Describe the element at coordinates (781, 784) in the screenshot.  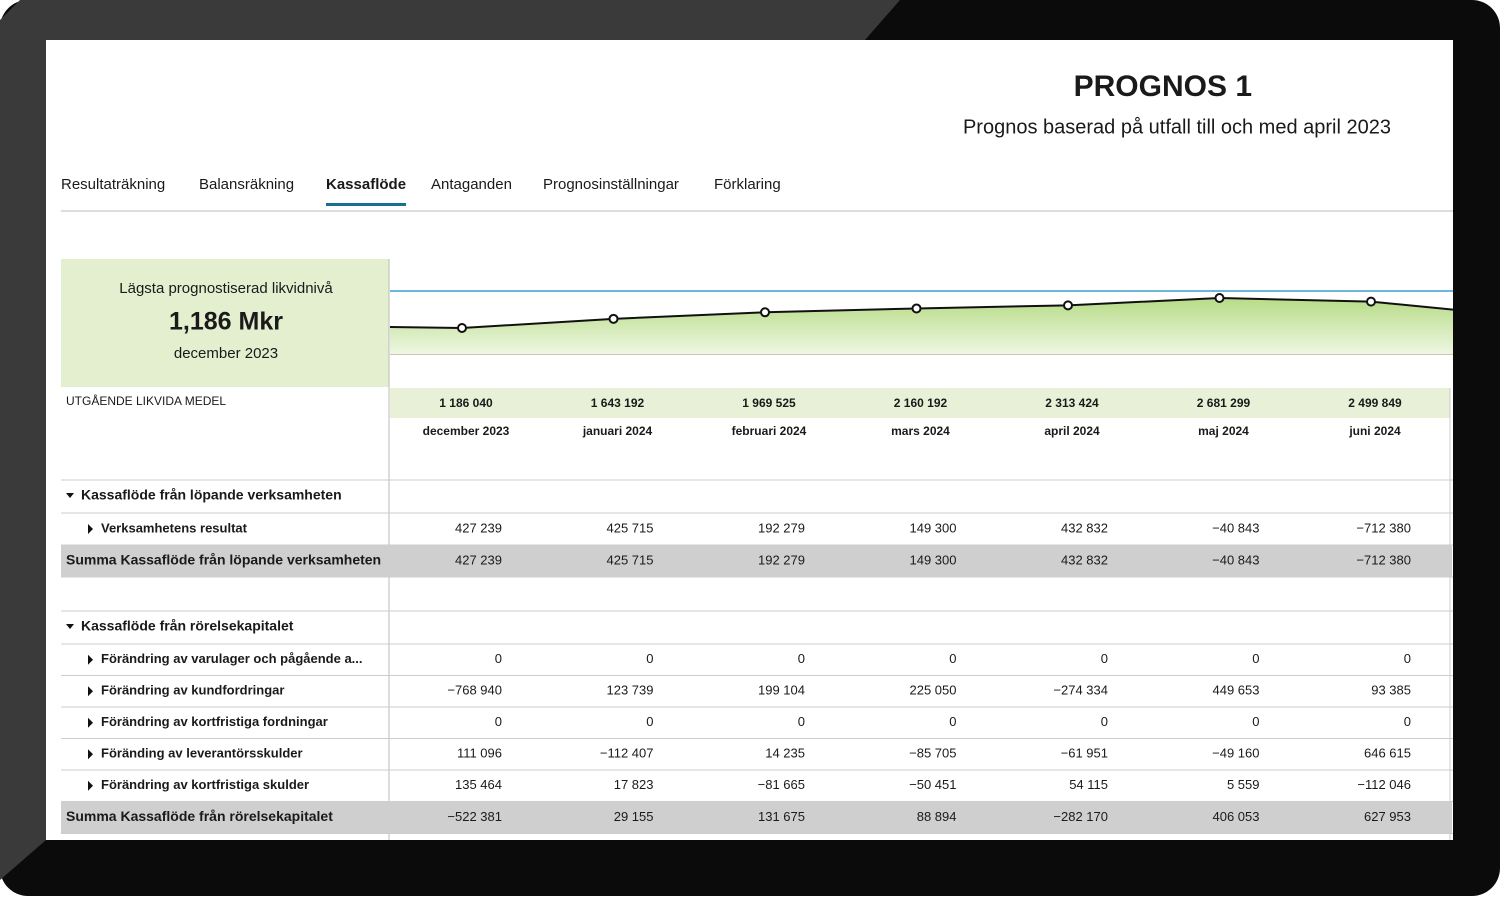
I see `cell-value: −81 665` at that location.